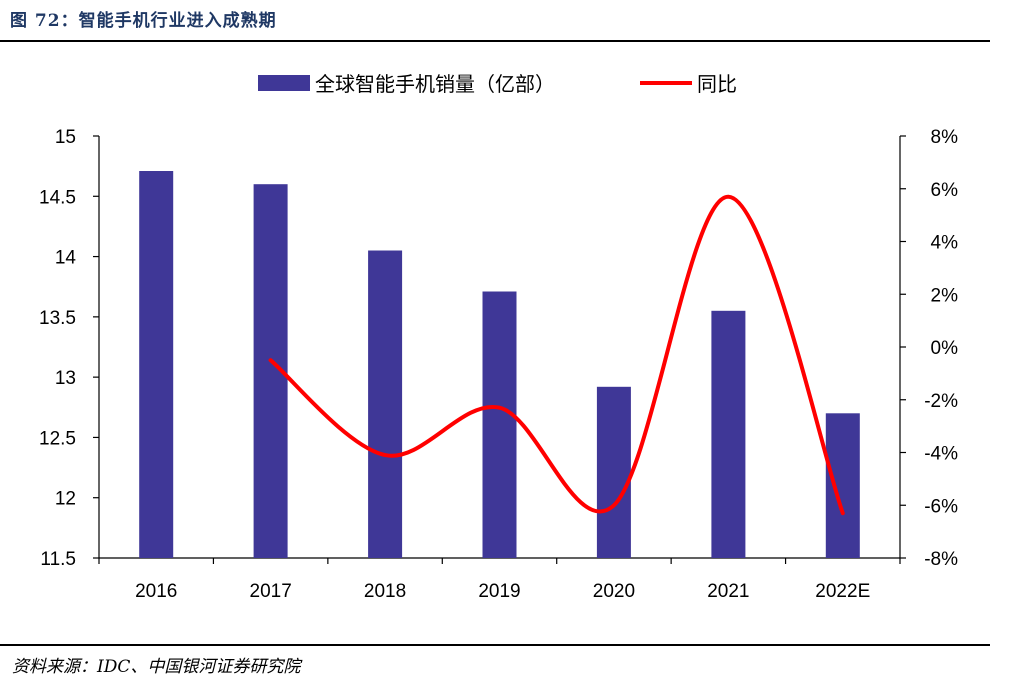  Describe the element at coordinates (499, 424) in the screenshot. I see `bar-2019` at that location.